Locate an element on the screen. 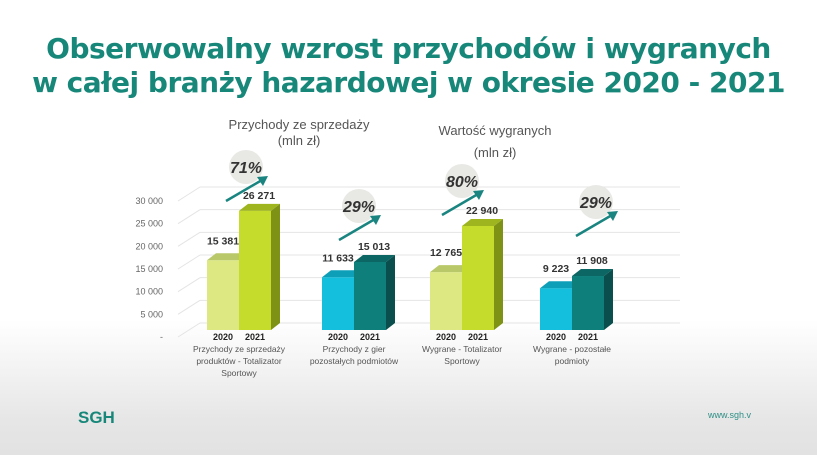 The image size is (817, 455). data-label: 9 223 is located at coordinates (556, 269).